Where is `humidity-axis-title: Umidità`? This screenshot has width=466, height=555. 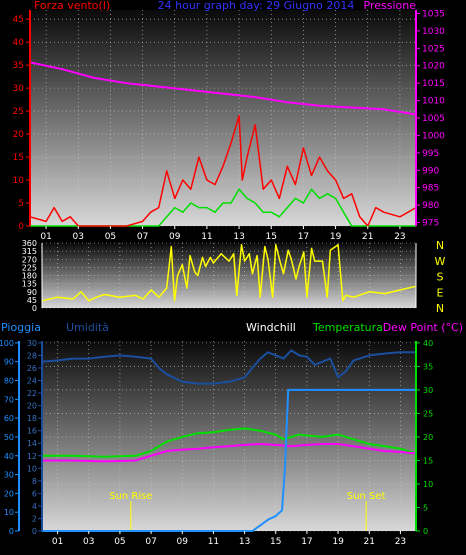 humidity-axis-title: Umidità is located at coordinates (87, 327).